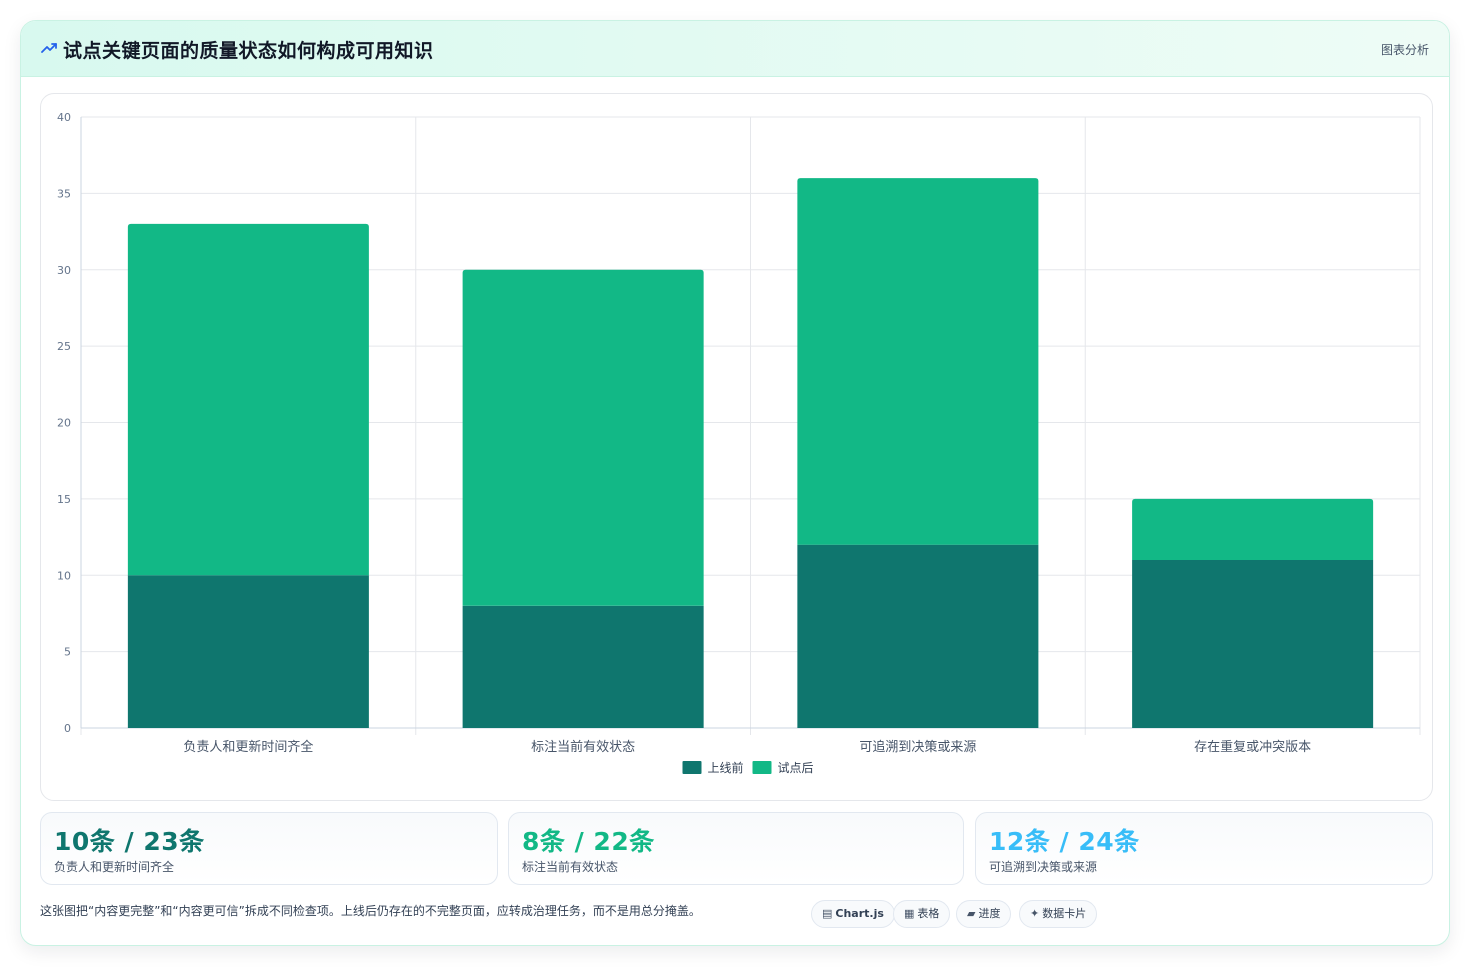 The width and height of the screenshot is (1471, 967). What do you see at coordinates (736, 848) in the screenshot?
I see `stat-card-2: 8条 / 22条 标注当前有效状态` at bounding box center [736, 848].